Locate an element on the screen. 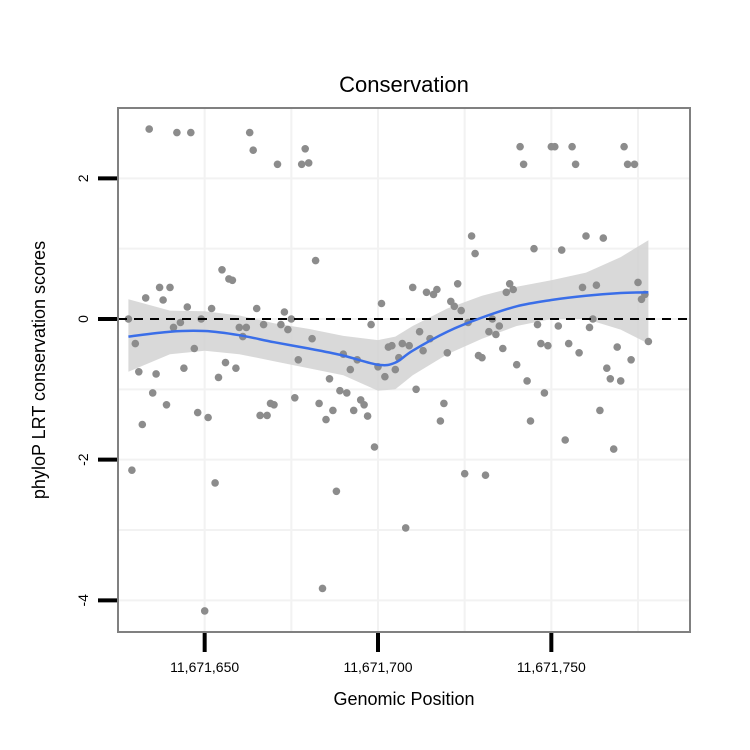  x-axis-label: Genomic Position is located at coordinates (403, 699).